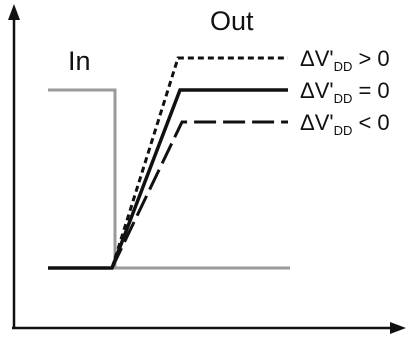 This screenshot has width=414, height=341. I want to click on x-axis-arrowhead, so click(398, 328).